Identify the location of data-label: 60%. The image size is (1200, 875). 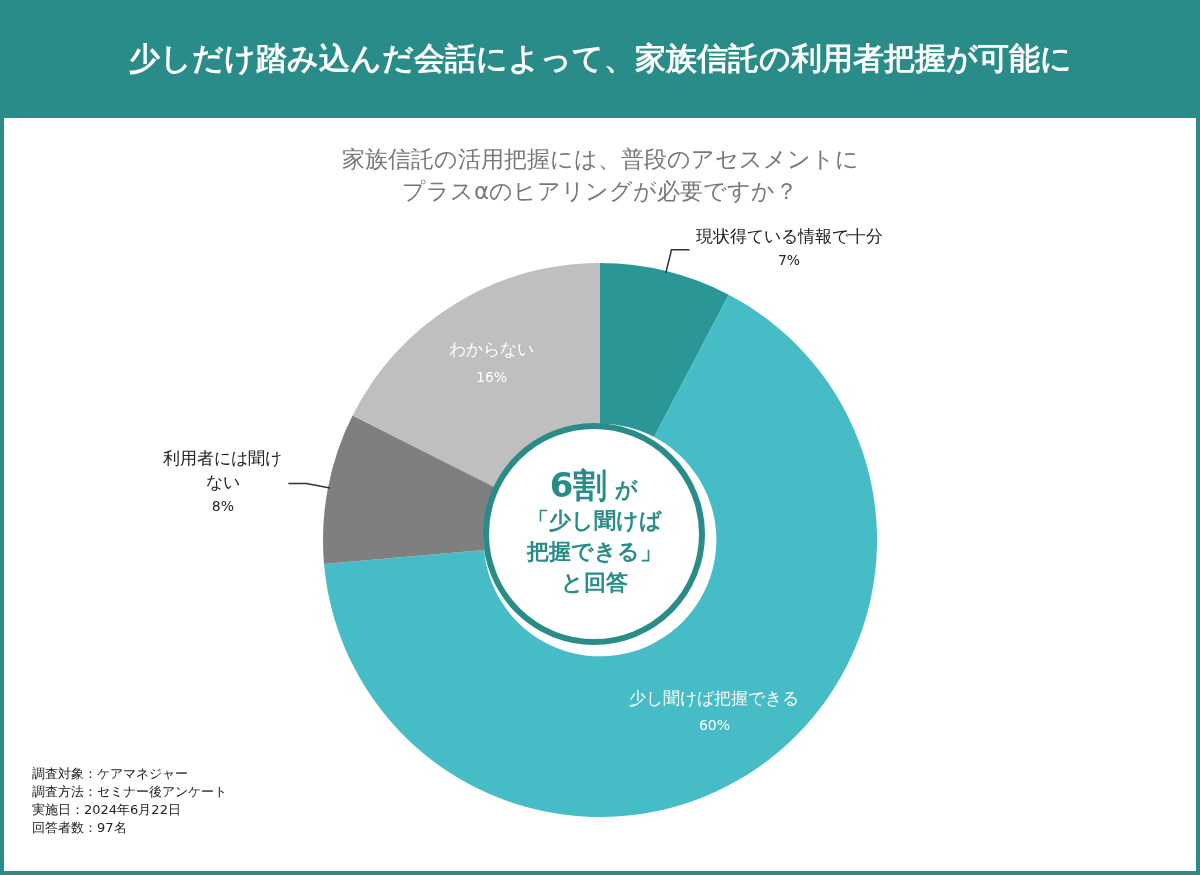
(714, 724).